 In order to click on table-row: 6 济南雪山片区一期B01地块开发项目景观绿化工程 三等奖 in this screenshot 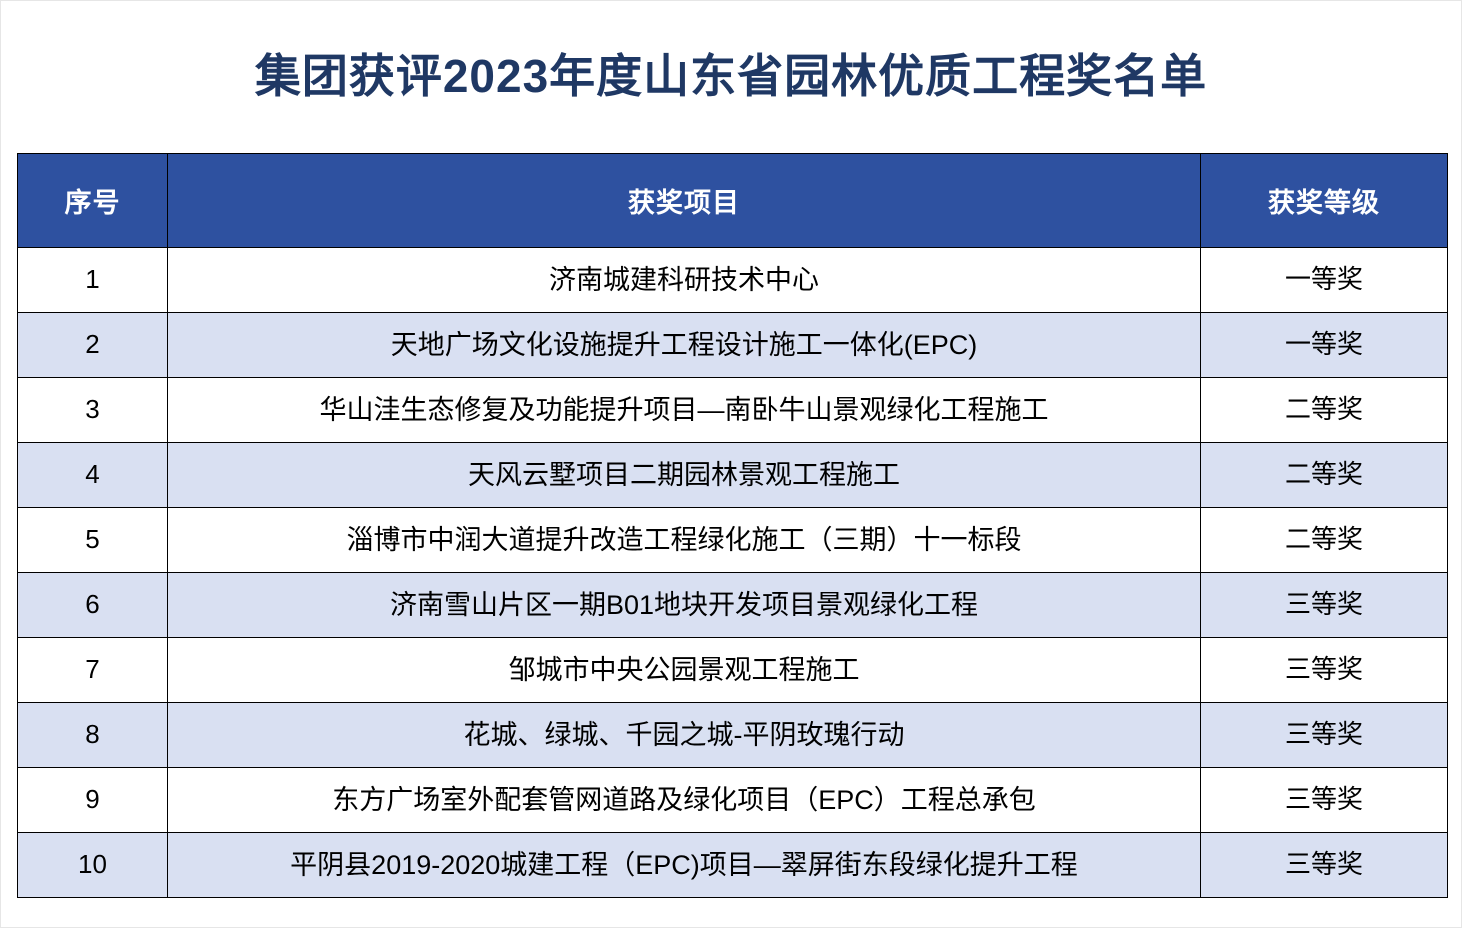, I will do `click(732, 605)`.